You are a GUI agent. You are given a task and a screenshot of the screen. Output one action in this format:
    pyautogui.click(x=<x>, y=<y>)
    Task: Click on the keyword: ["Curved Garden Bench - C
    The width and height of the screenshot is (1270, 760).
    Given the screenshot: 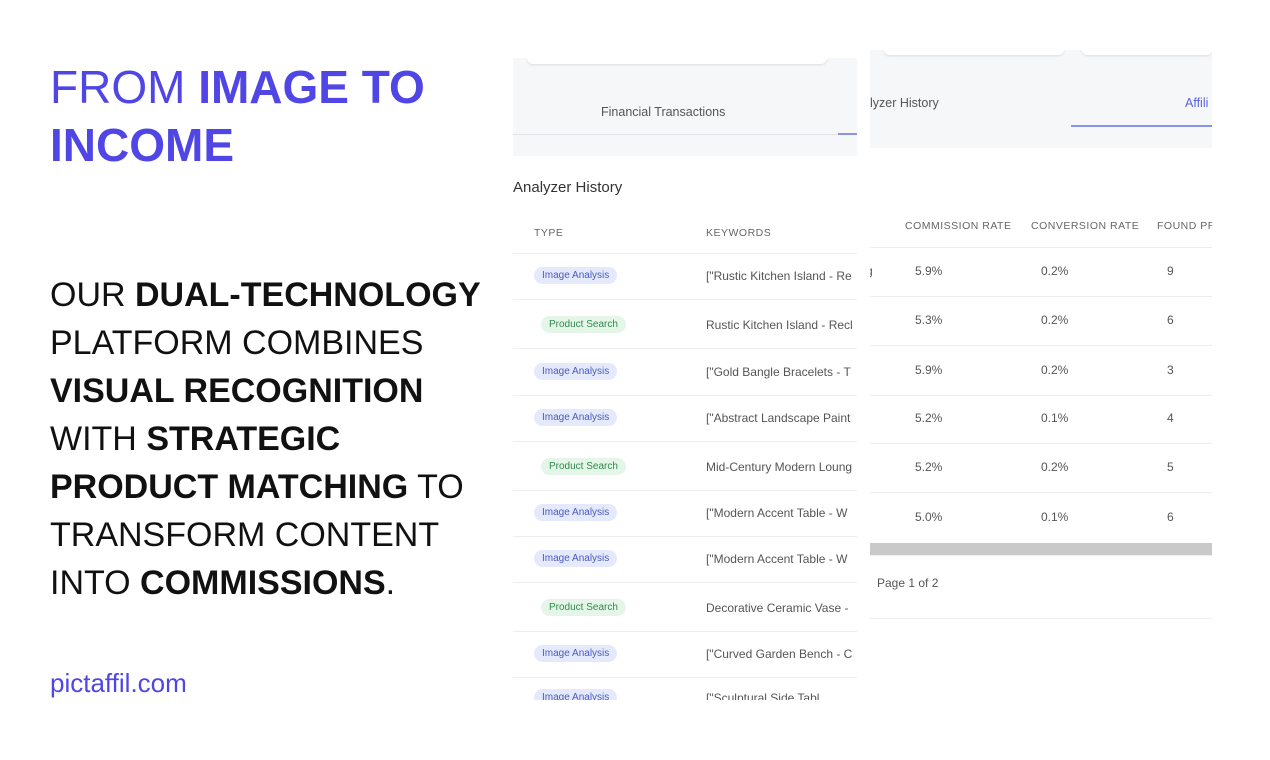 What is the action you would take?
    pyautogui.click(x=779, y=654)
    